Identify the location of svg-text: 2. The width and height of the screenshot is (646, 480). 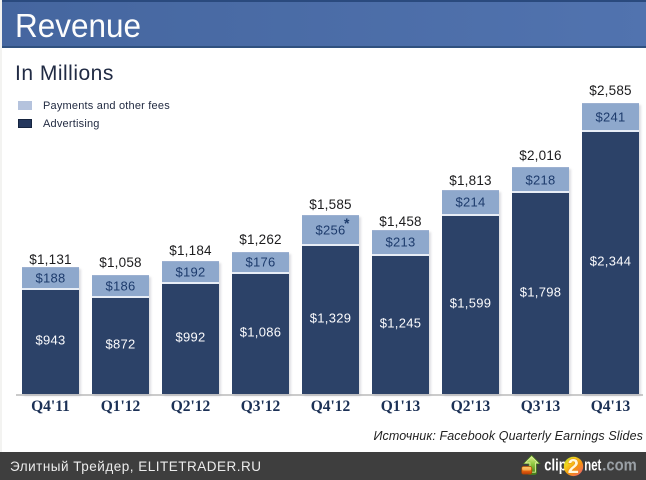
(573, 467).